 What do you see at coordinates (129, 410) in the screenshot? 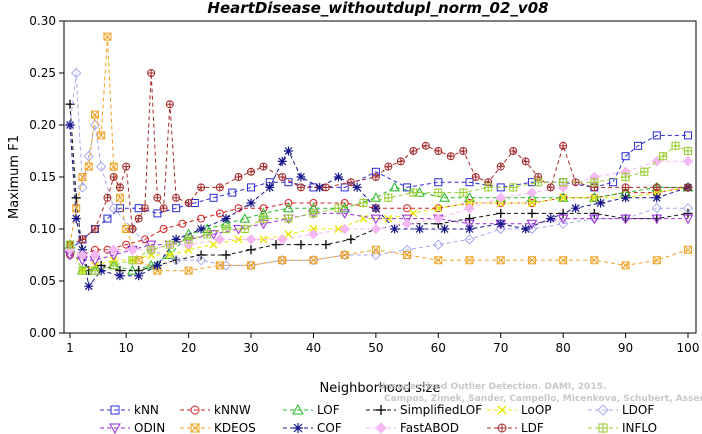
I see `legend-item-knn: kNN` at bounding box center [129, 410].